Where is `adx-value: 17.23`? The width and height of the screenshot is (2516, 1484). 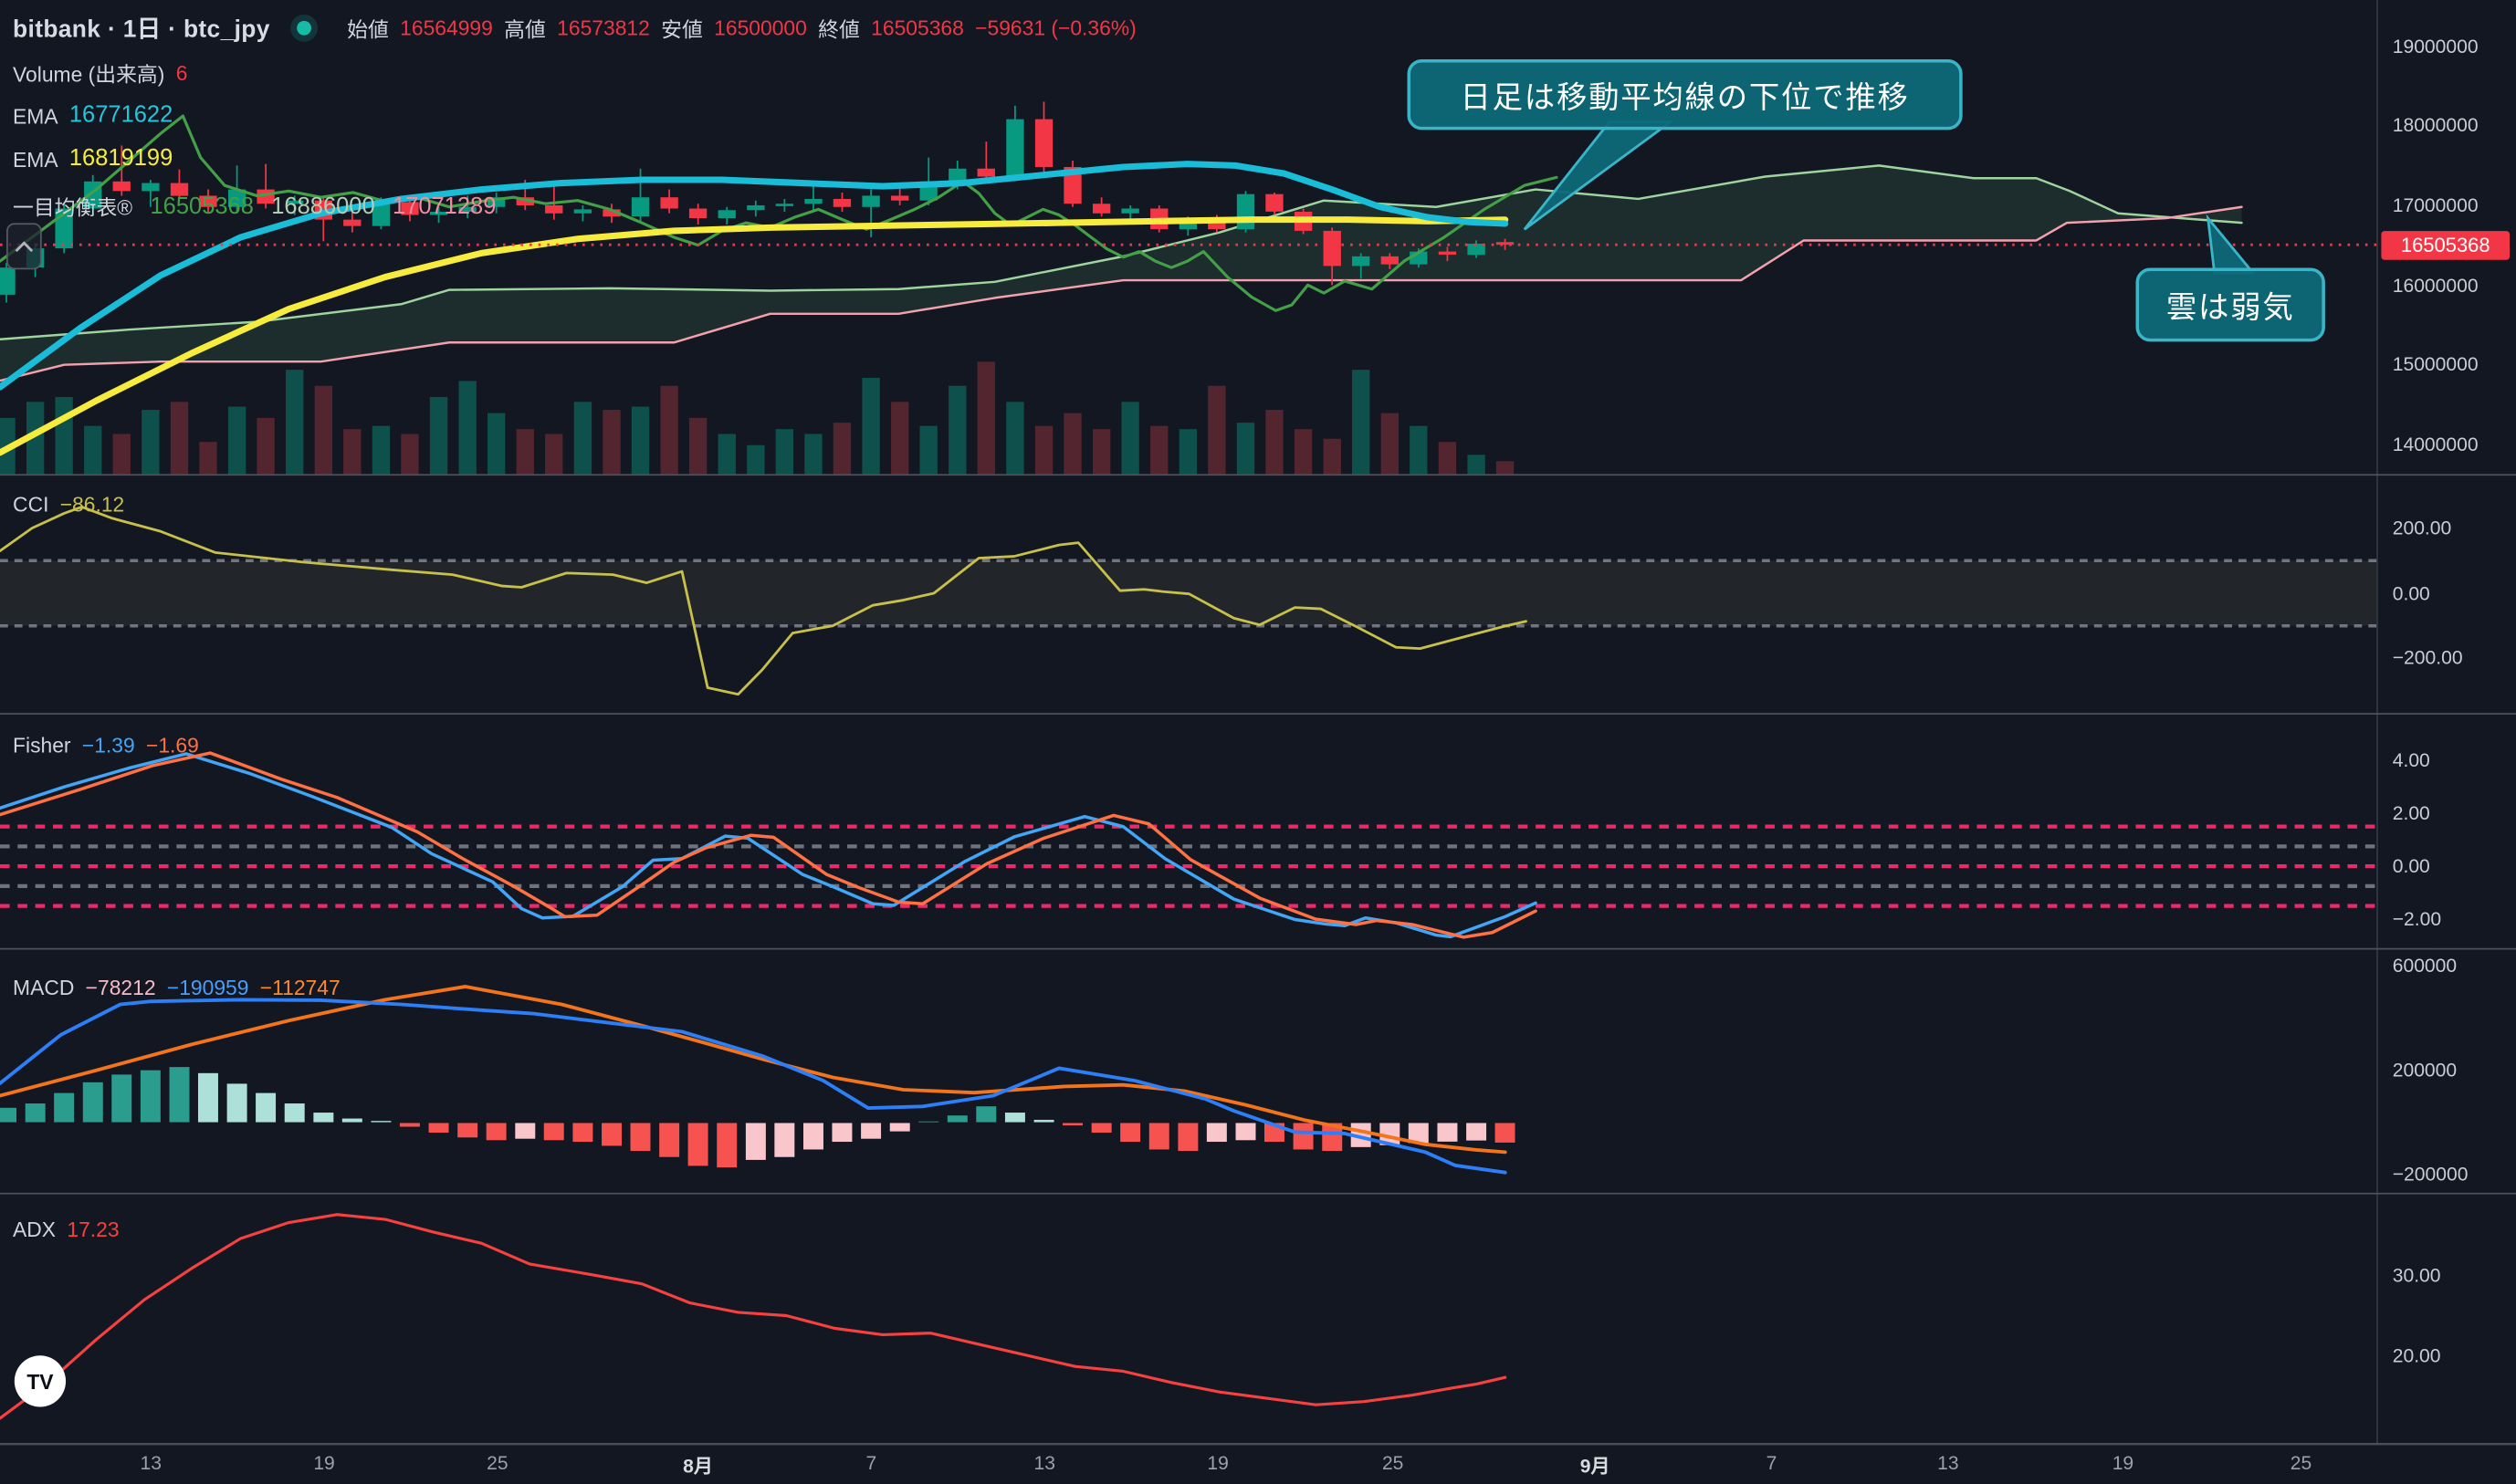
adx-value: 17.23 is located at coordinates (93, 1230).